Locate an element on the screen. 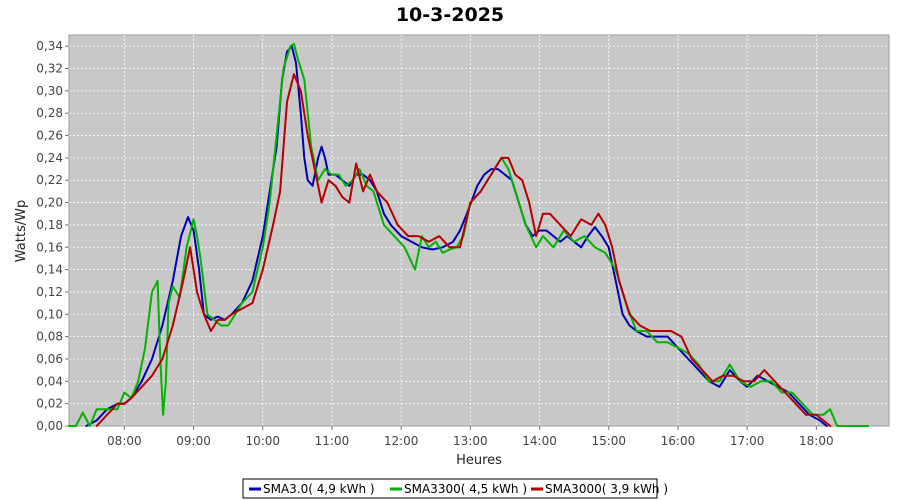 Image resolution: width=900 pixels, height=500 pixels. y-tick-label: 0,34 is located at coordinates (49, 46).